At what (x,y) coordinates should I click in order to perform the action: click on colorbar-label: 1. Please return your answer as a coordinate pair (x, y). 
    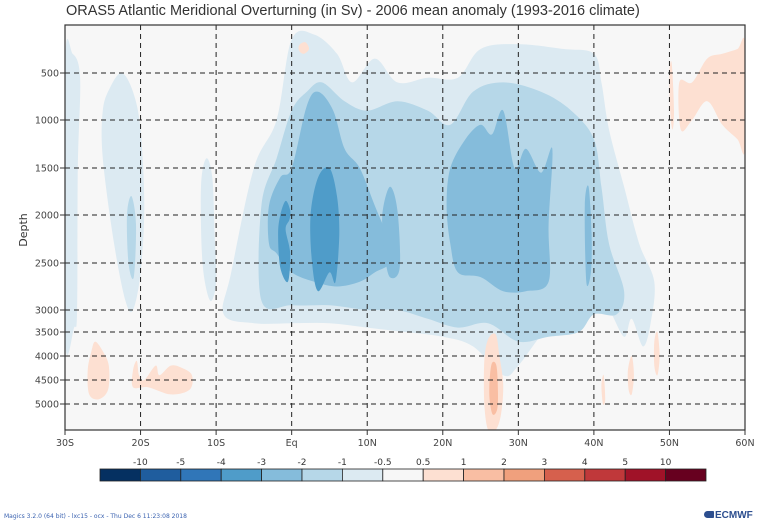
    Looking at the image, I should click on (464, 463).